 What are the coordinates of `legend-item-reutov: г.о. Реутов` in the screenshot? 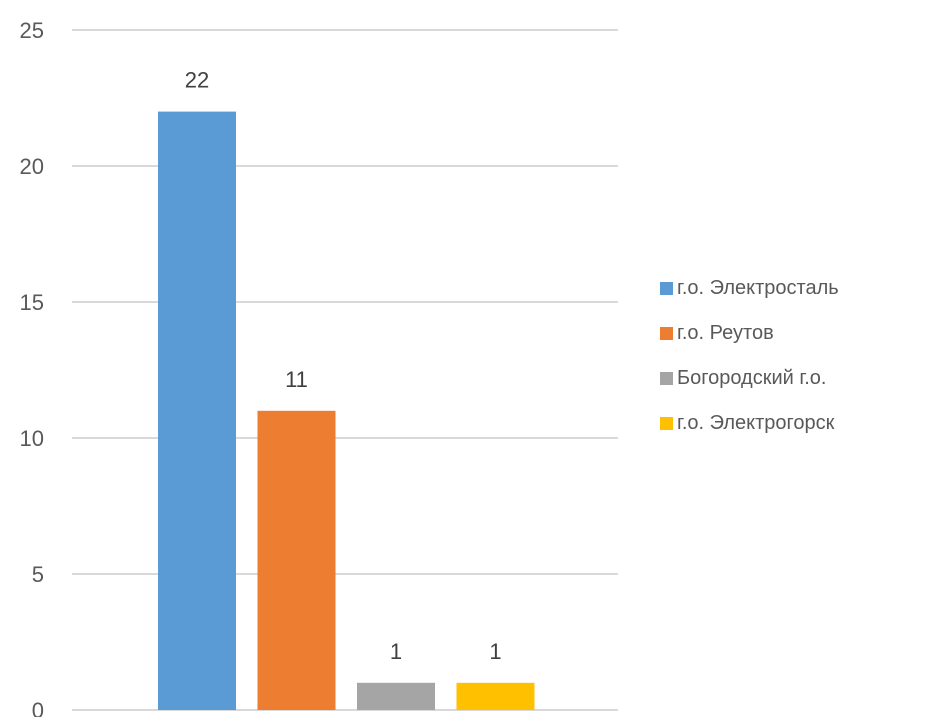 It's located at (749, 333).